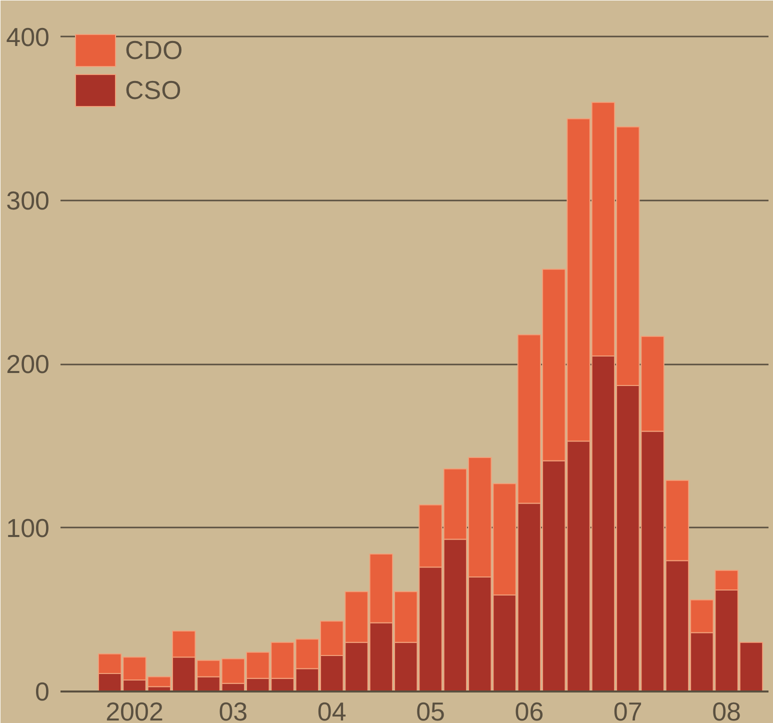 The height and width of the screenshot is (723, 773). Describe the element at coordinates (627, 709) in the screenshot. I see `x-tick-label: 07` at that location.